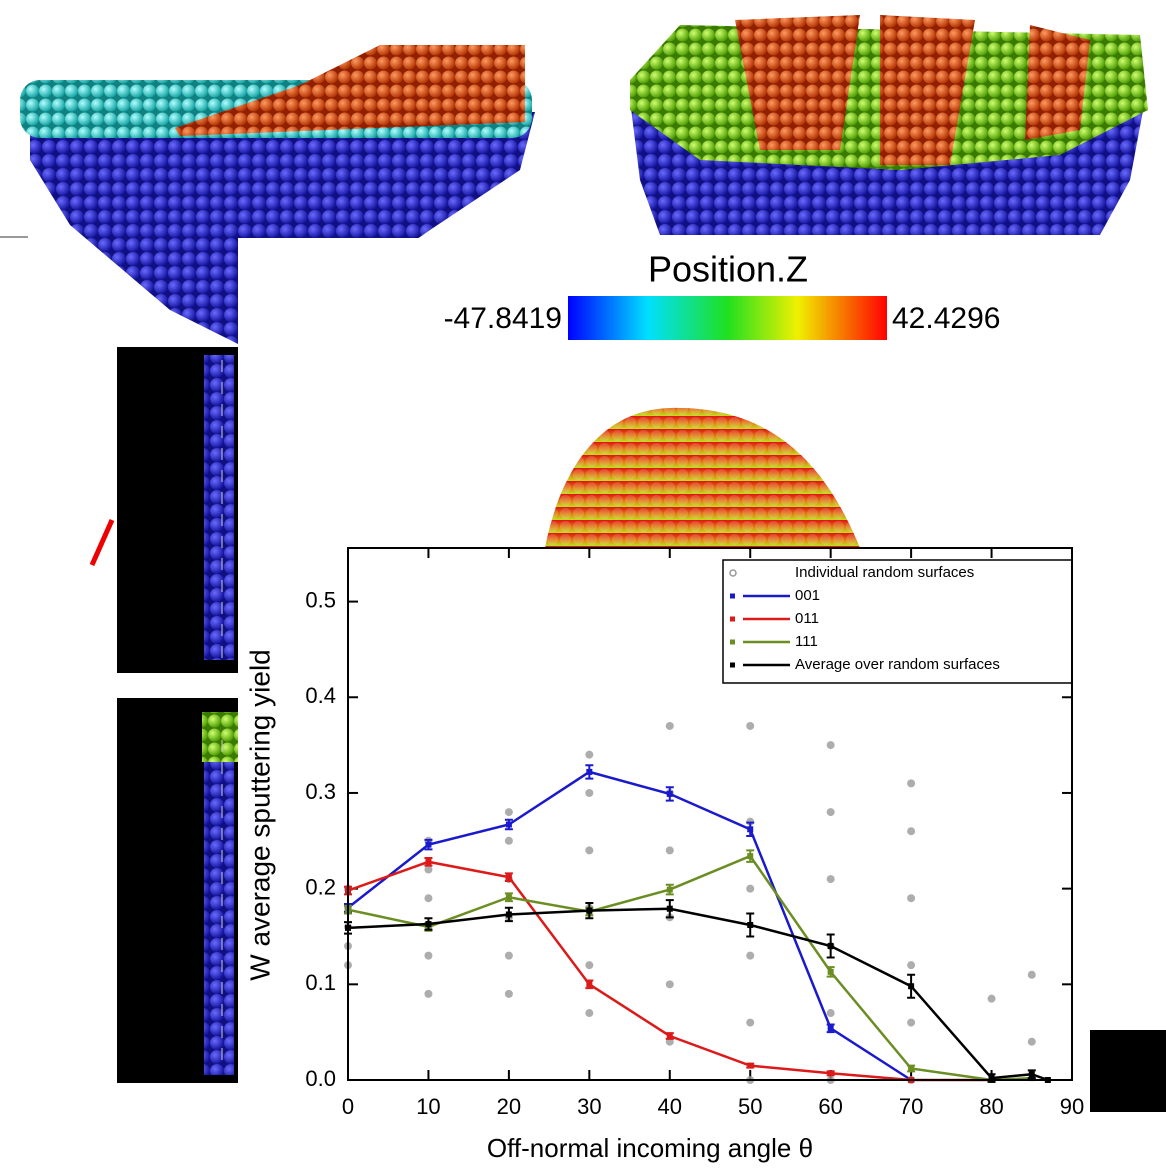 The width and height of the screenshot is (1166, 1173). I want to click on legend-label: 111, so click(806, 641).